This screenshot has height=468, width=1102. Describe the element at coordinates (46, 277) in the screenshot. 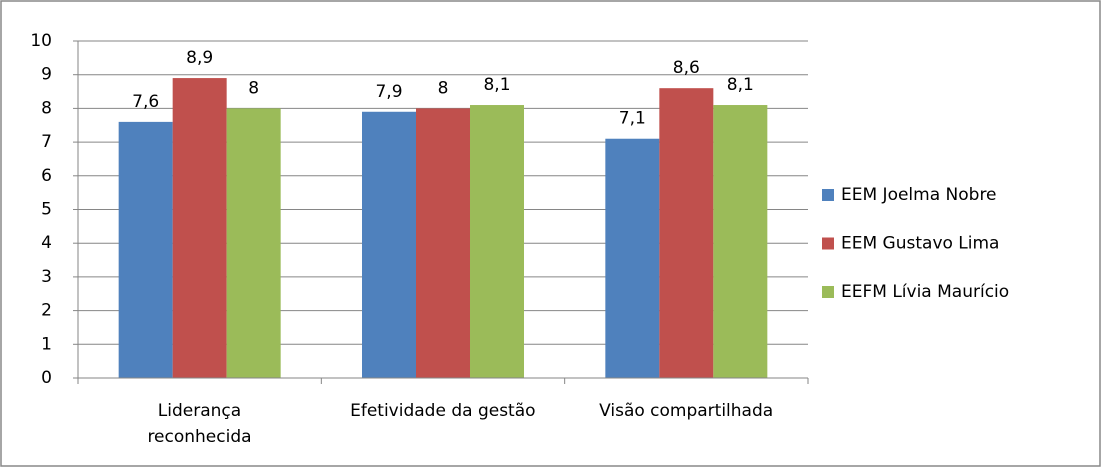

I see `y-tick-label: 3` at that location.